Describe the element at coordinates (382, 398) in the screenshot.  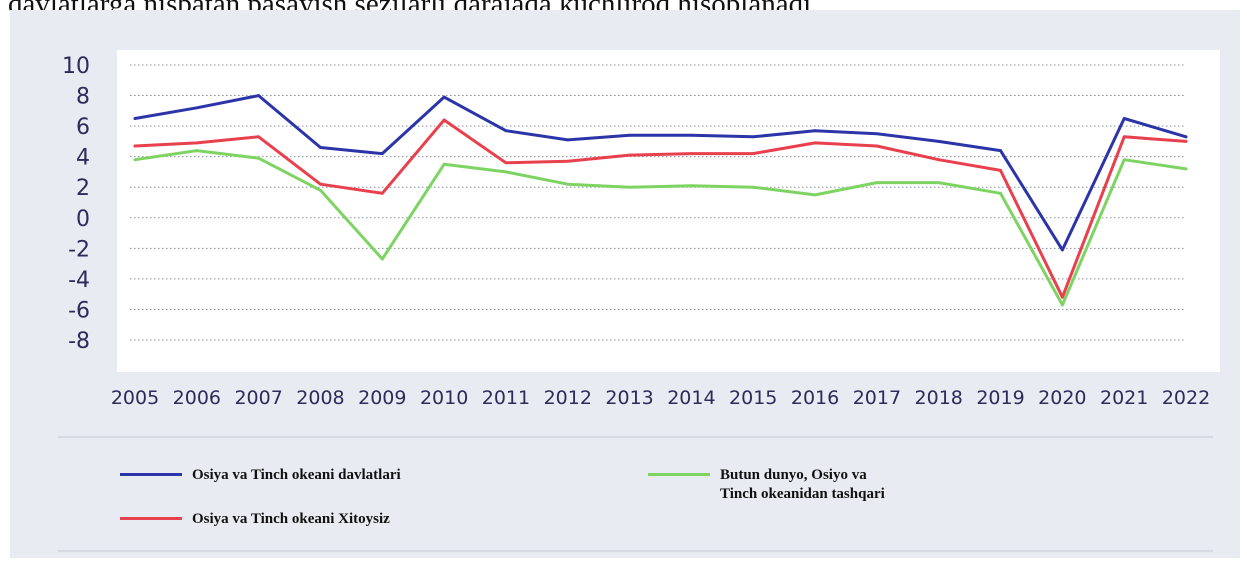
I see `x-tick-label: 2009` at that location.